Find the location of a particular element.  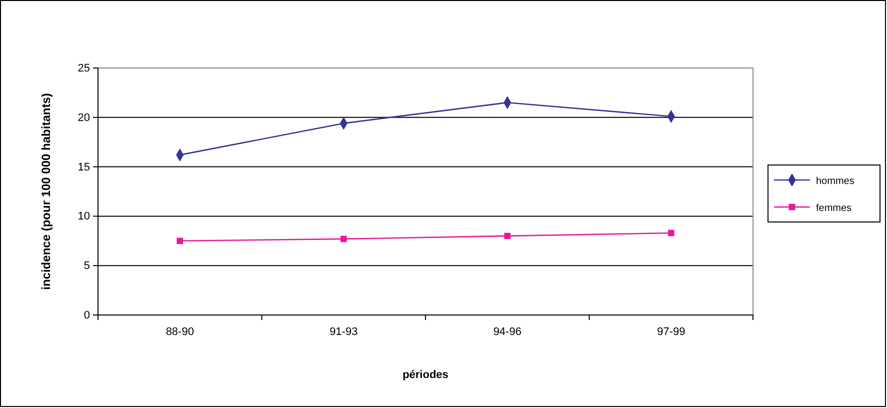

y-tick-label: 25 is located at coordinates (84, 68).